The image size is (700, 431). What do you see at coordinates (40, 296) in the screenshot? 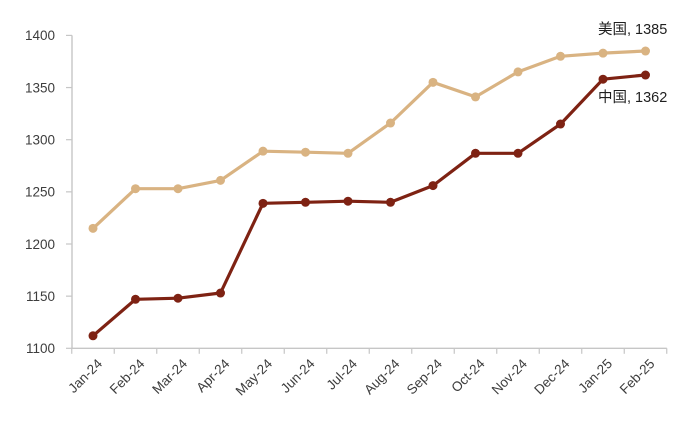
I see `y-tick-label: 1150` at bounding box center [40, 296].